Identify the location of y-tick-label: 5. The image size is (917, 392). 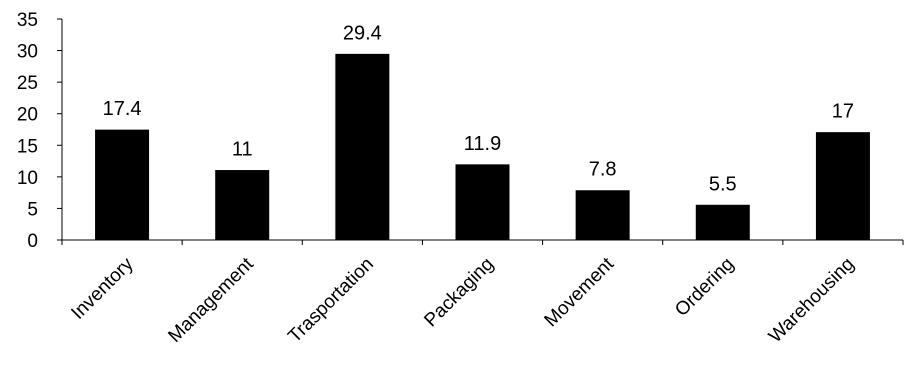
(32, 209).